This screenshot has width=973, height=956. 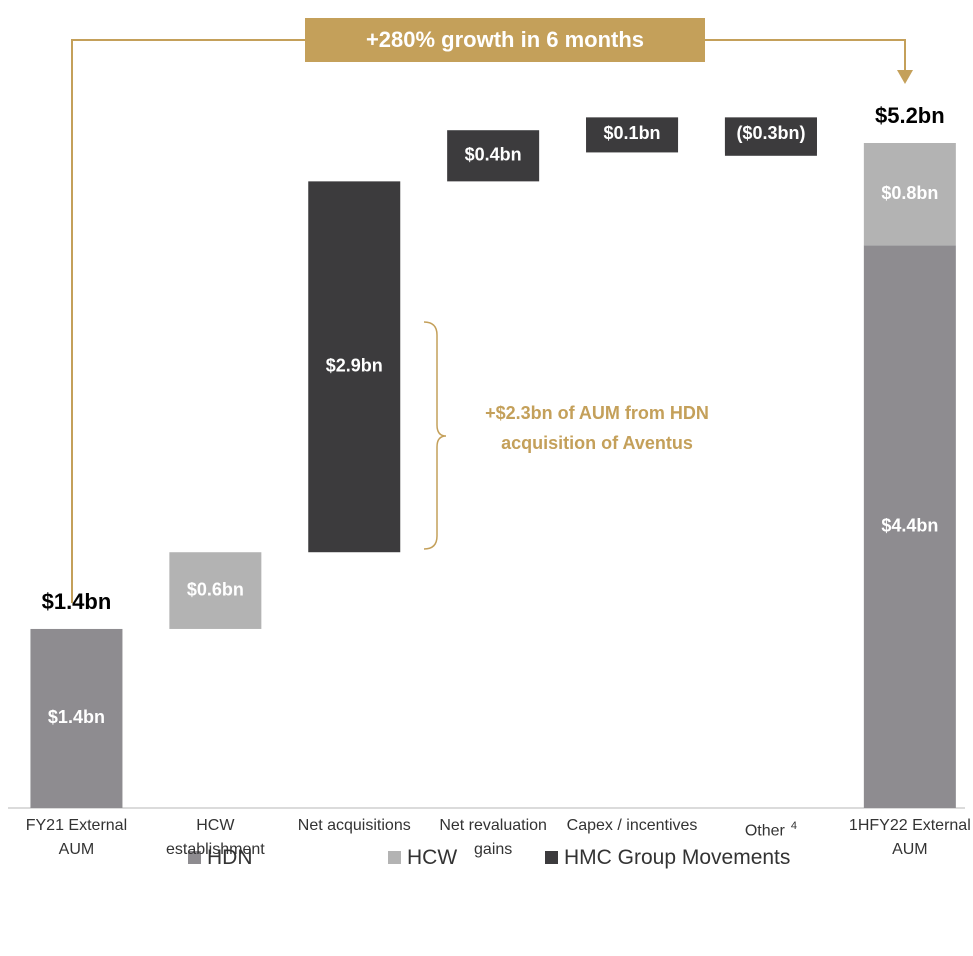 I want to click on category: FY21 External AUM, so click(x=76, y=837).